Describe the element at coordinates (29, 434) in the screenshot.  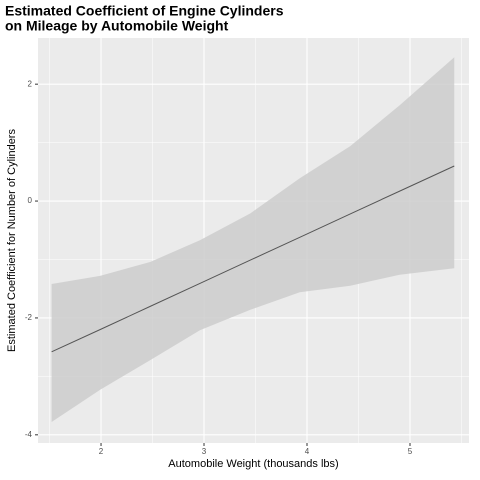
I see `y-tick-label: -4` at that location.